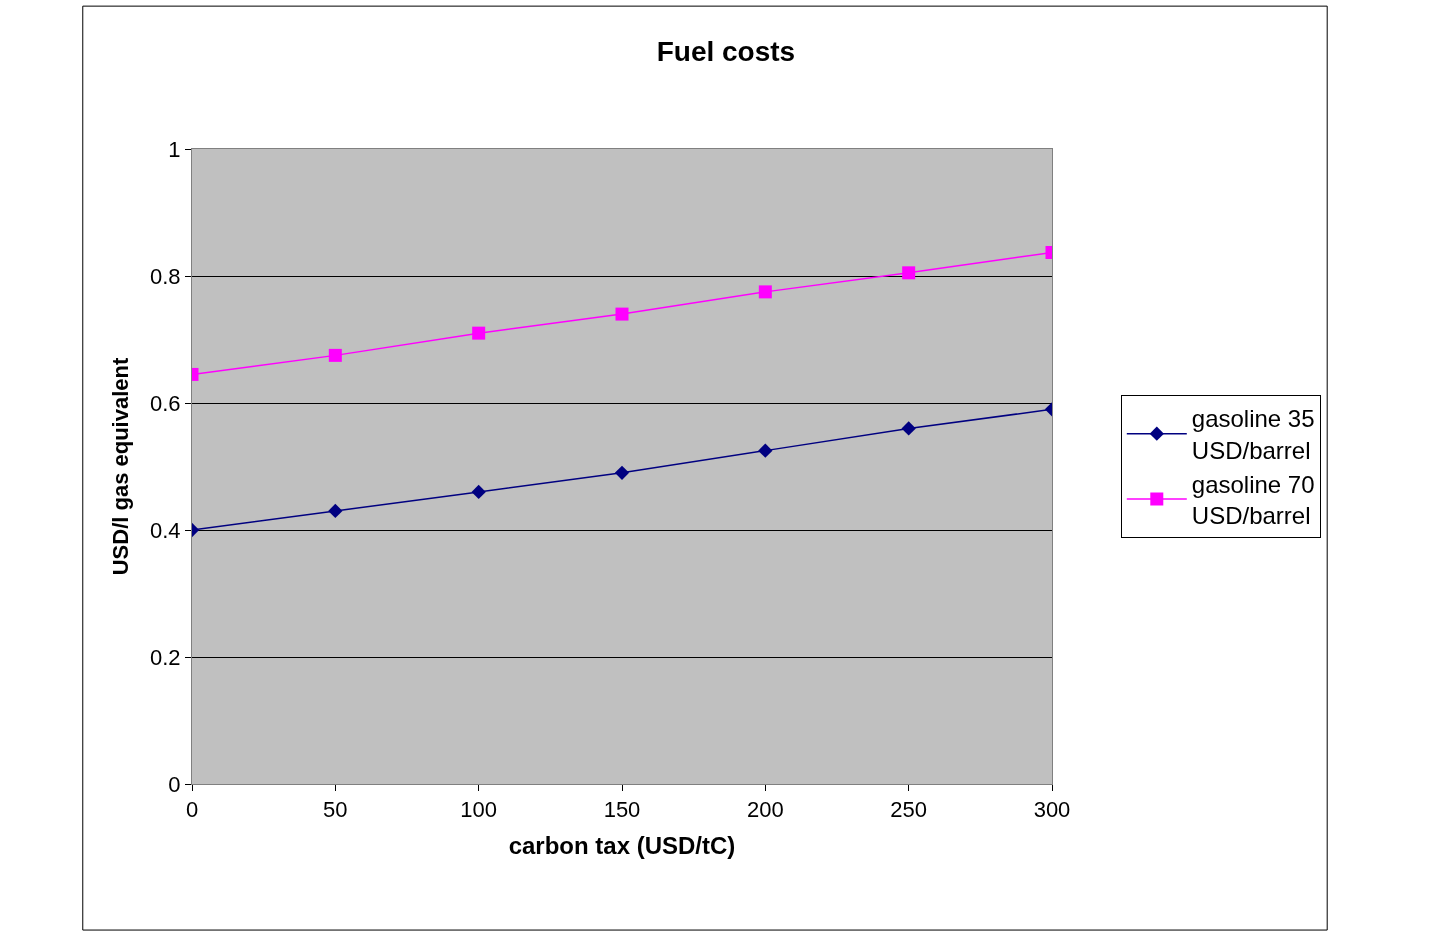 This screenshot has height=933, width=1429. Describe the element at coordinates (165, 657) in the screenshot. I see `y-tick-label: 0.2` at that location.